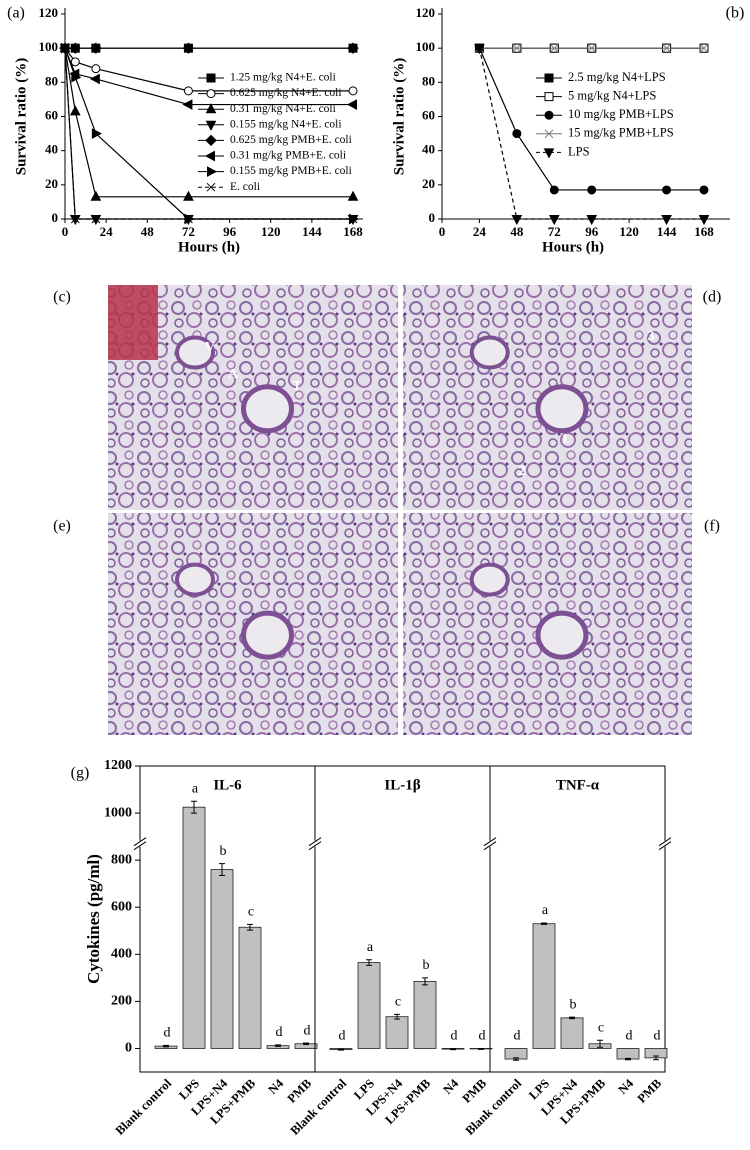 The image size is (750, 1150). What do you see at coordinates (428, 183) in the screenshot?
I see `y-tick-label: 20` at bounding box center [428, 183].